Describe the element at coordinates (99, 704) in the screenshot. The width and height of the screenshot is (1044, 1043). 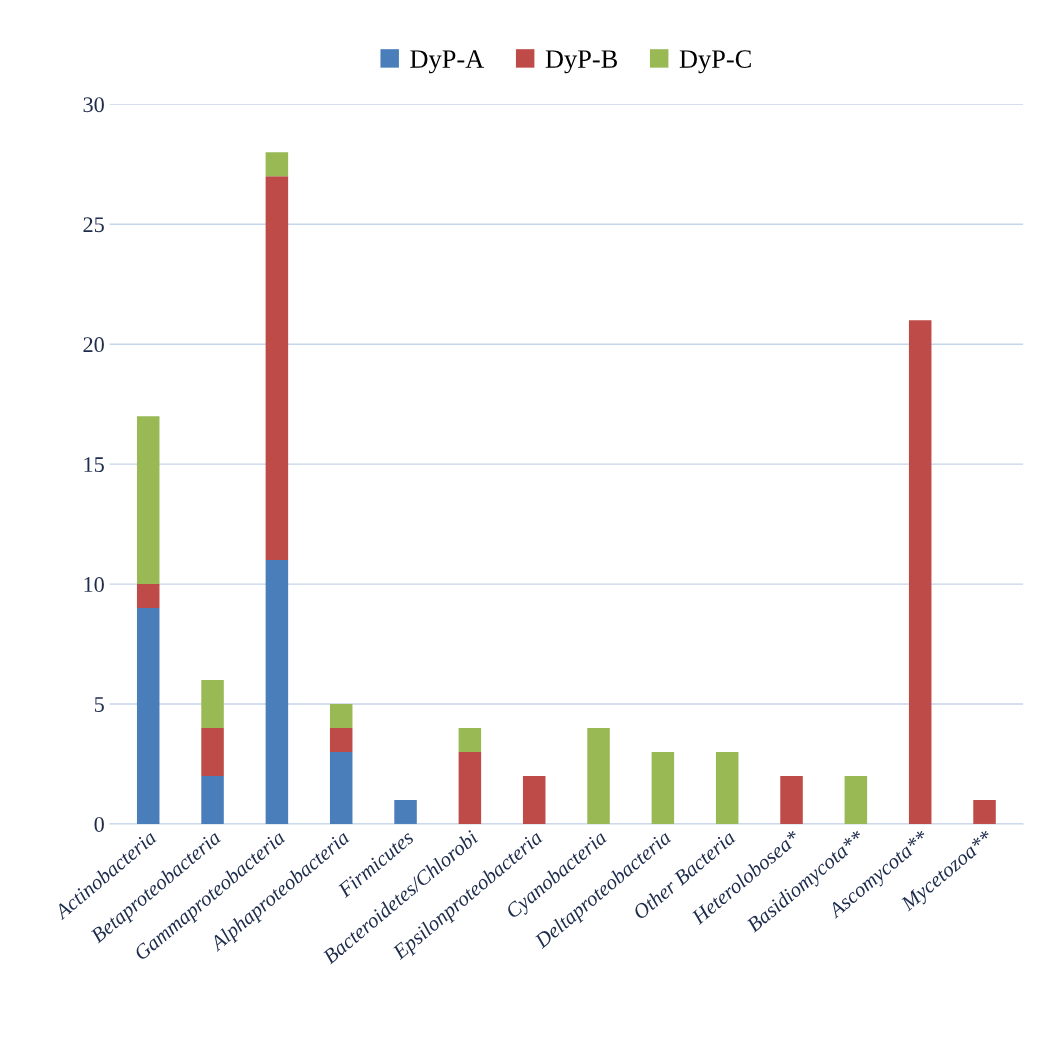
I see `y-tick-label: 5` at that location.